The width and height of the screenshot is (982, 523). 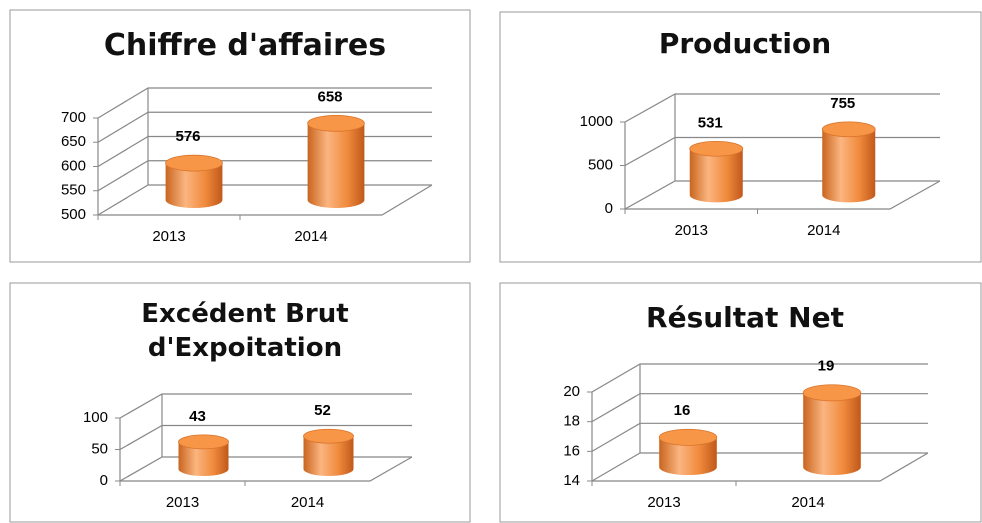 What do you see at coordinates (571, 450) in the screenshot?
I see `y-tick-label: 16` at bounding box center [571, 450].